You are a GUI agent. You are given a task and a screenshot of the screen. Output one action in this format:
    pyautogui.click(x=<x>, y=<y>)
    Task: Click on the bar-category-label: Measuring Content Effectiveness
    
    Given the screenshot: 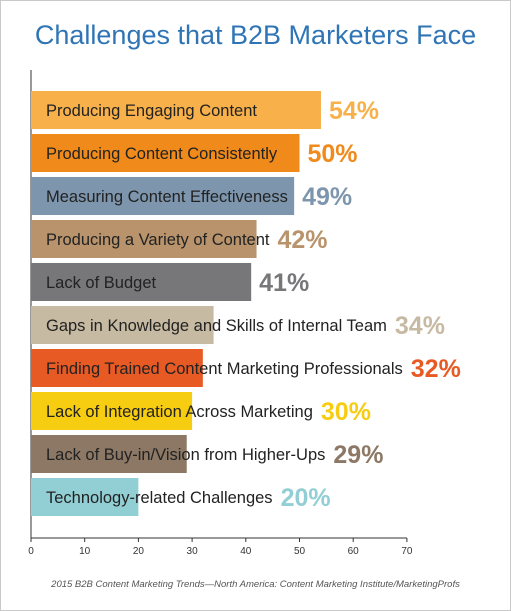 What is the action you would take?
    pyautogui.click(x=167, y=197)
    